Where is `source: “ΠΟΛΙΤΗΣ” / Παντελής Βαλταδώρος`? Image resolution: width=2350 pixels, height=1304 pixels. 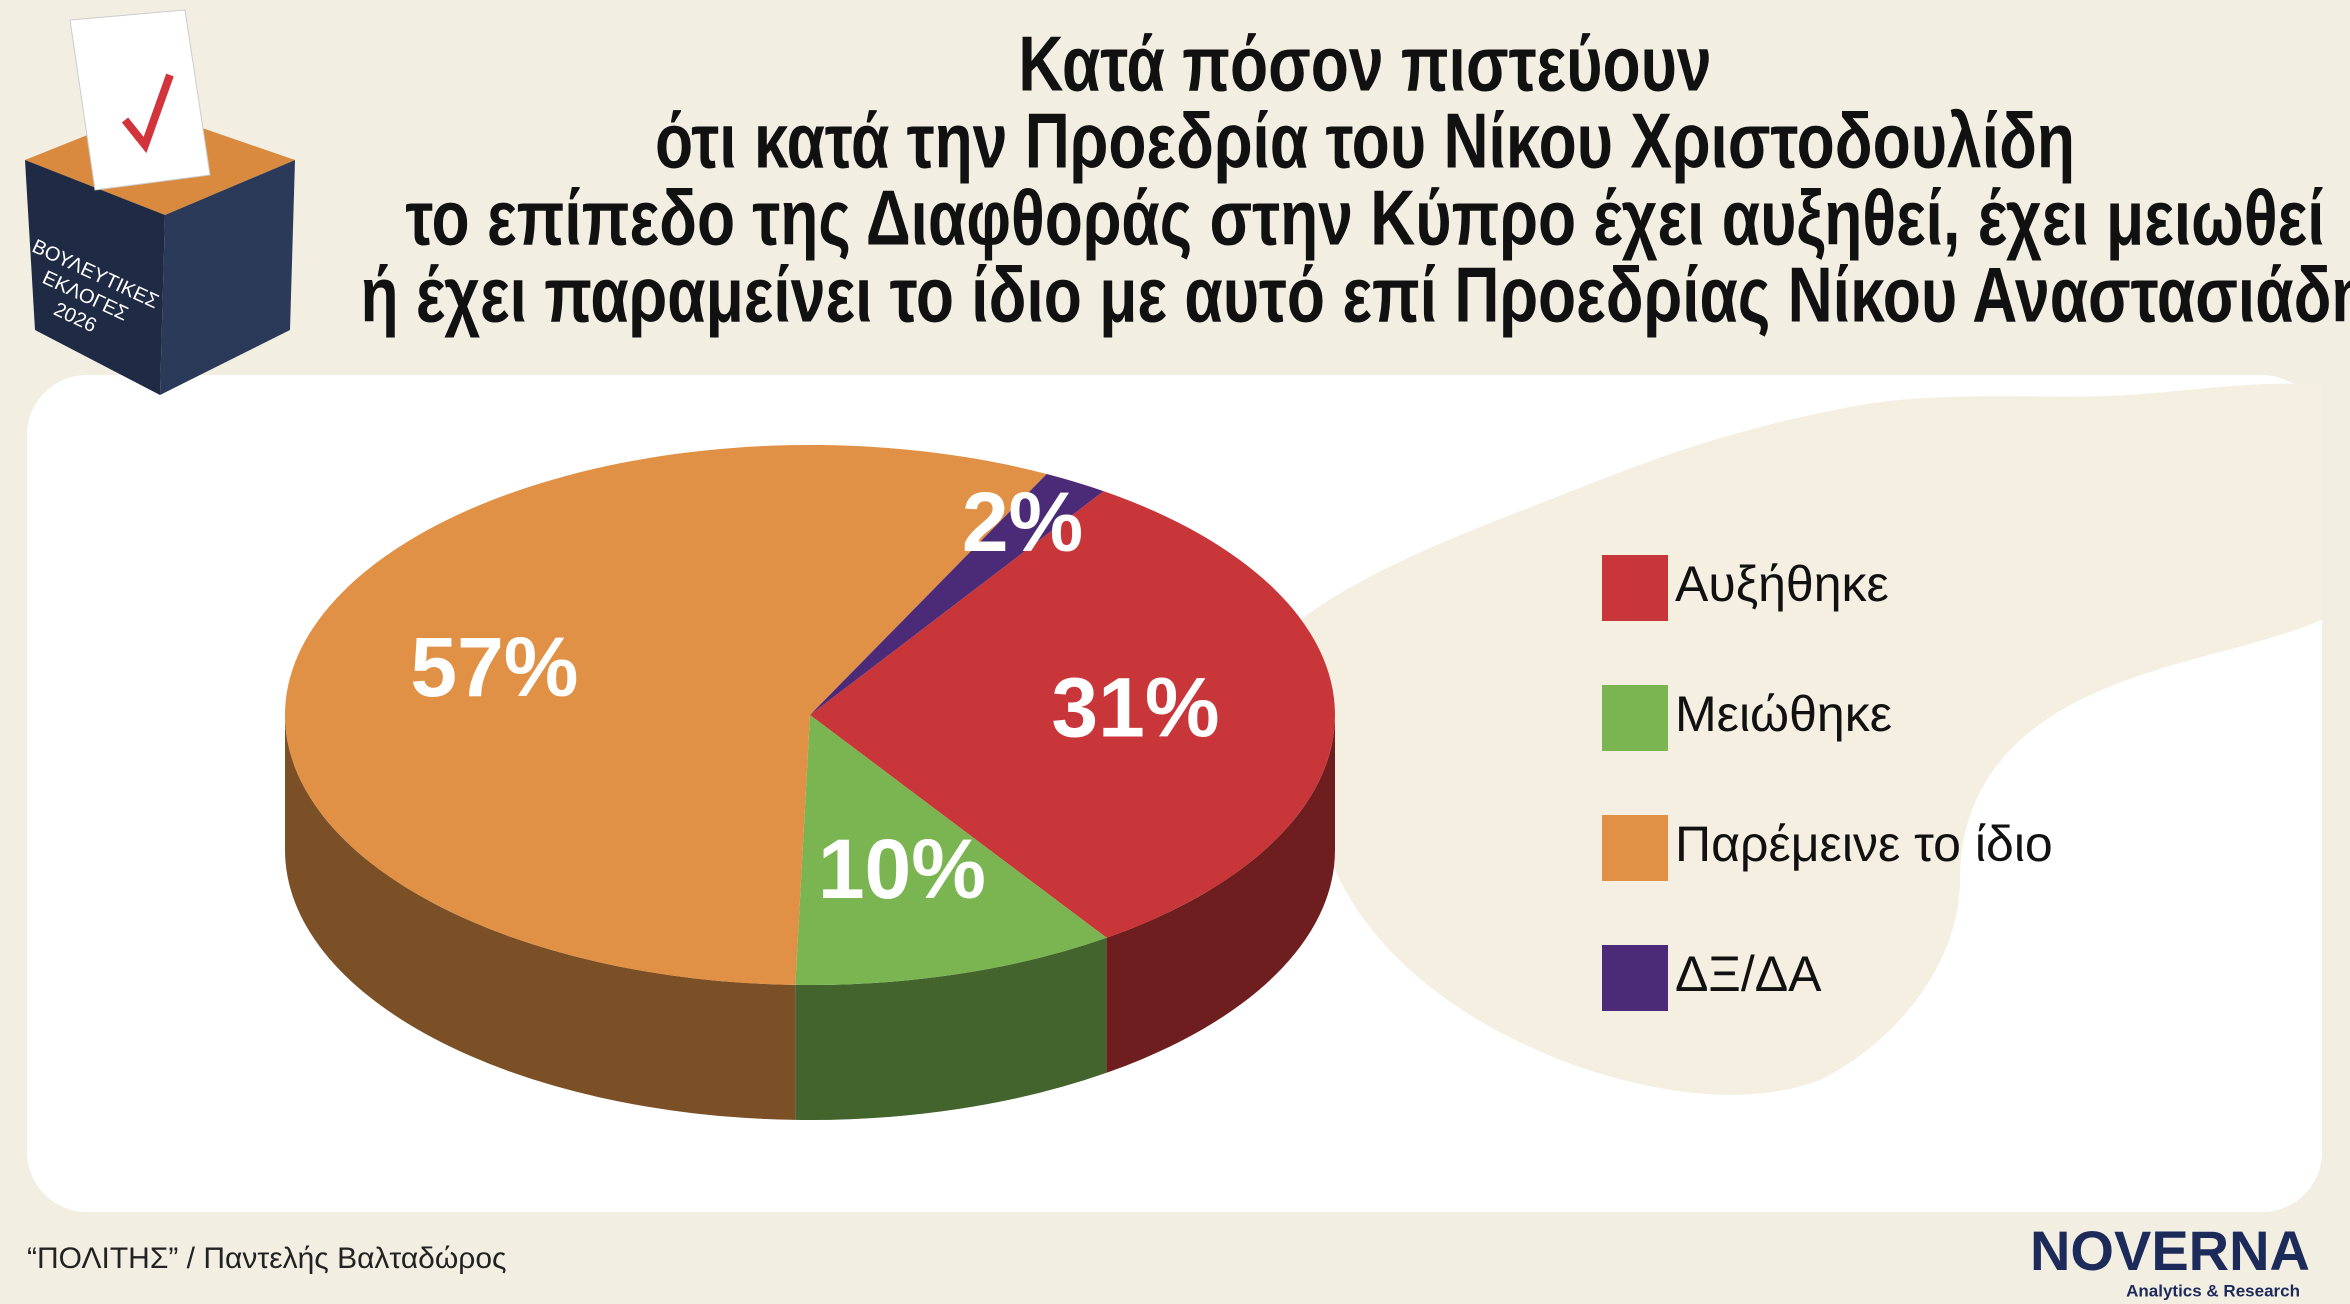 source: “ΠΟΛΙΤΗΣ” / Παντελής Βαλταδώρος is located at coordinates (267, 1258).